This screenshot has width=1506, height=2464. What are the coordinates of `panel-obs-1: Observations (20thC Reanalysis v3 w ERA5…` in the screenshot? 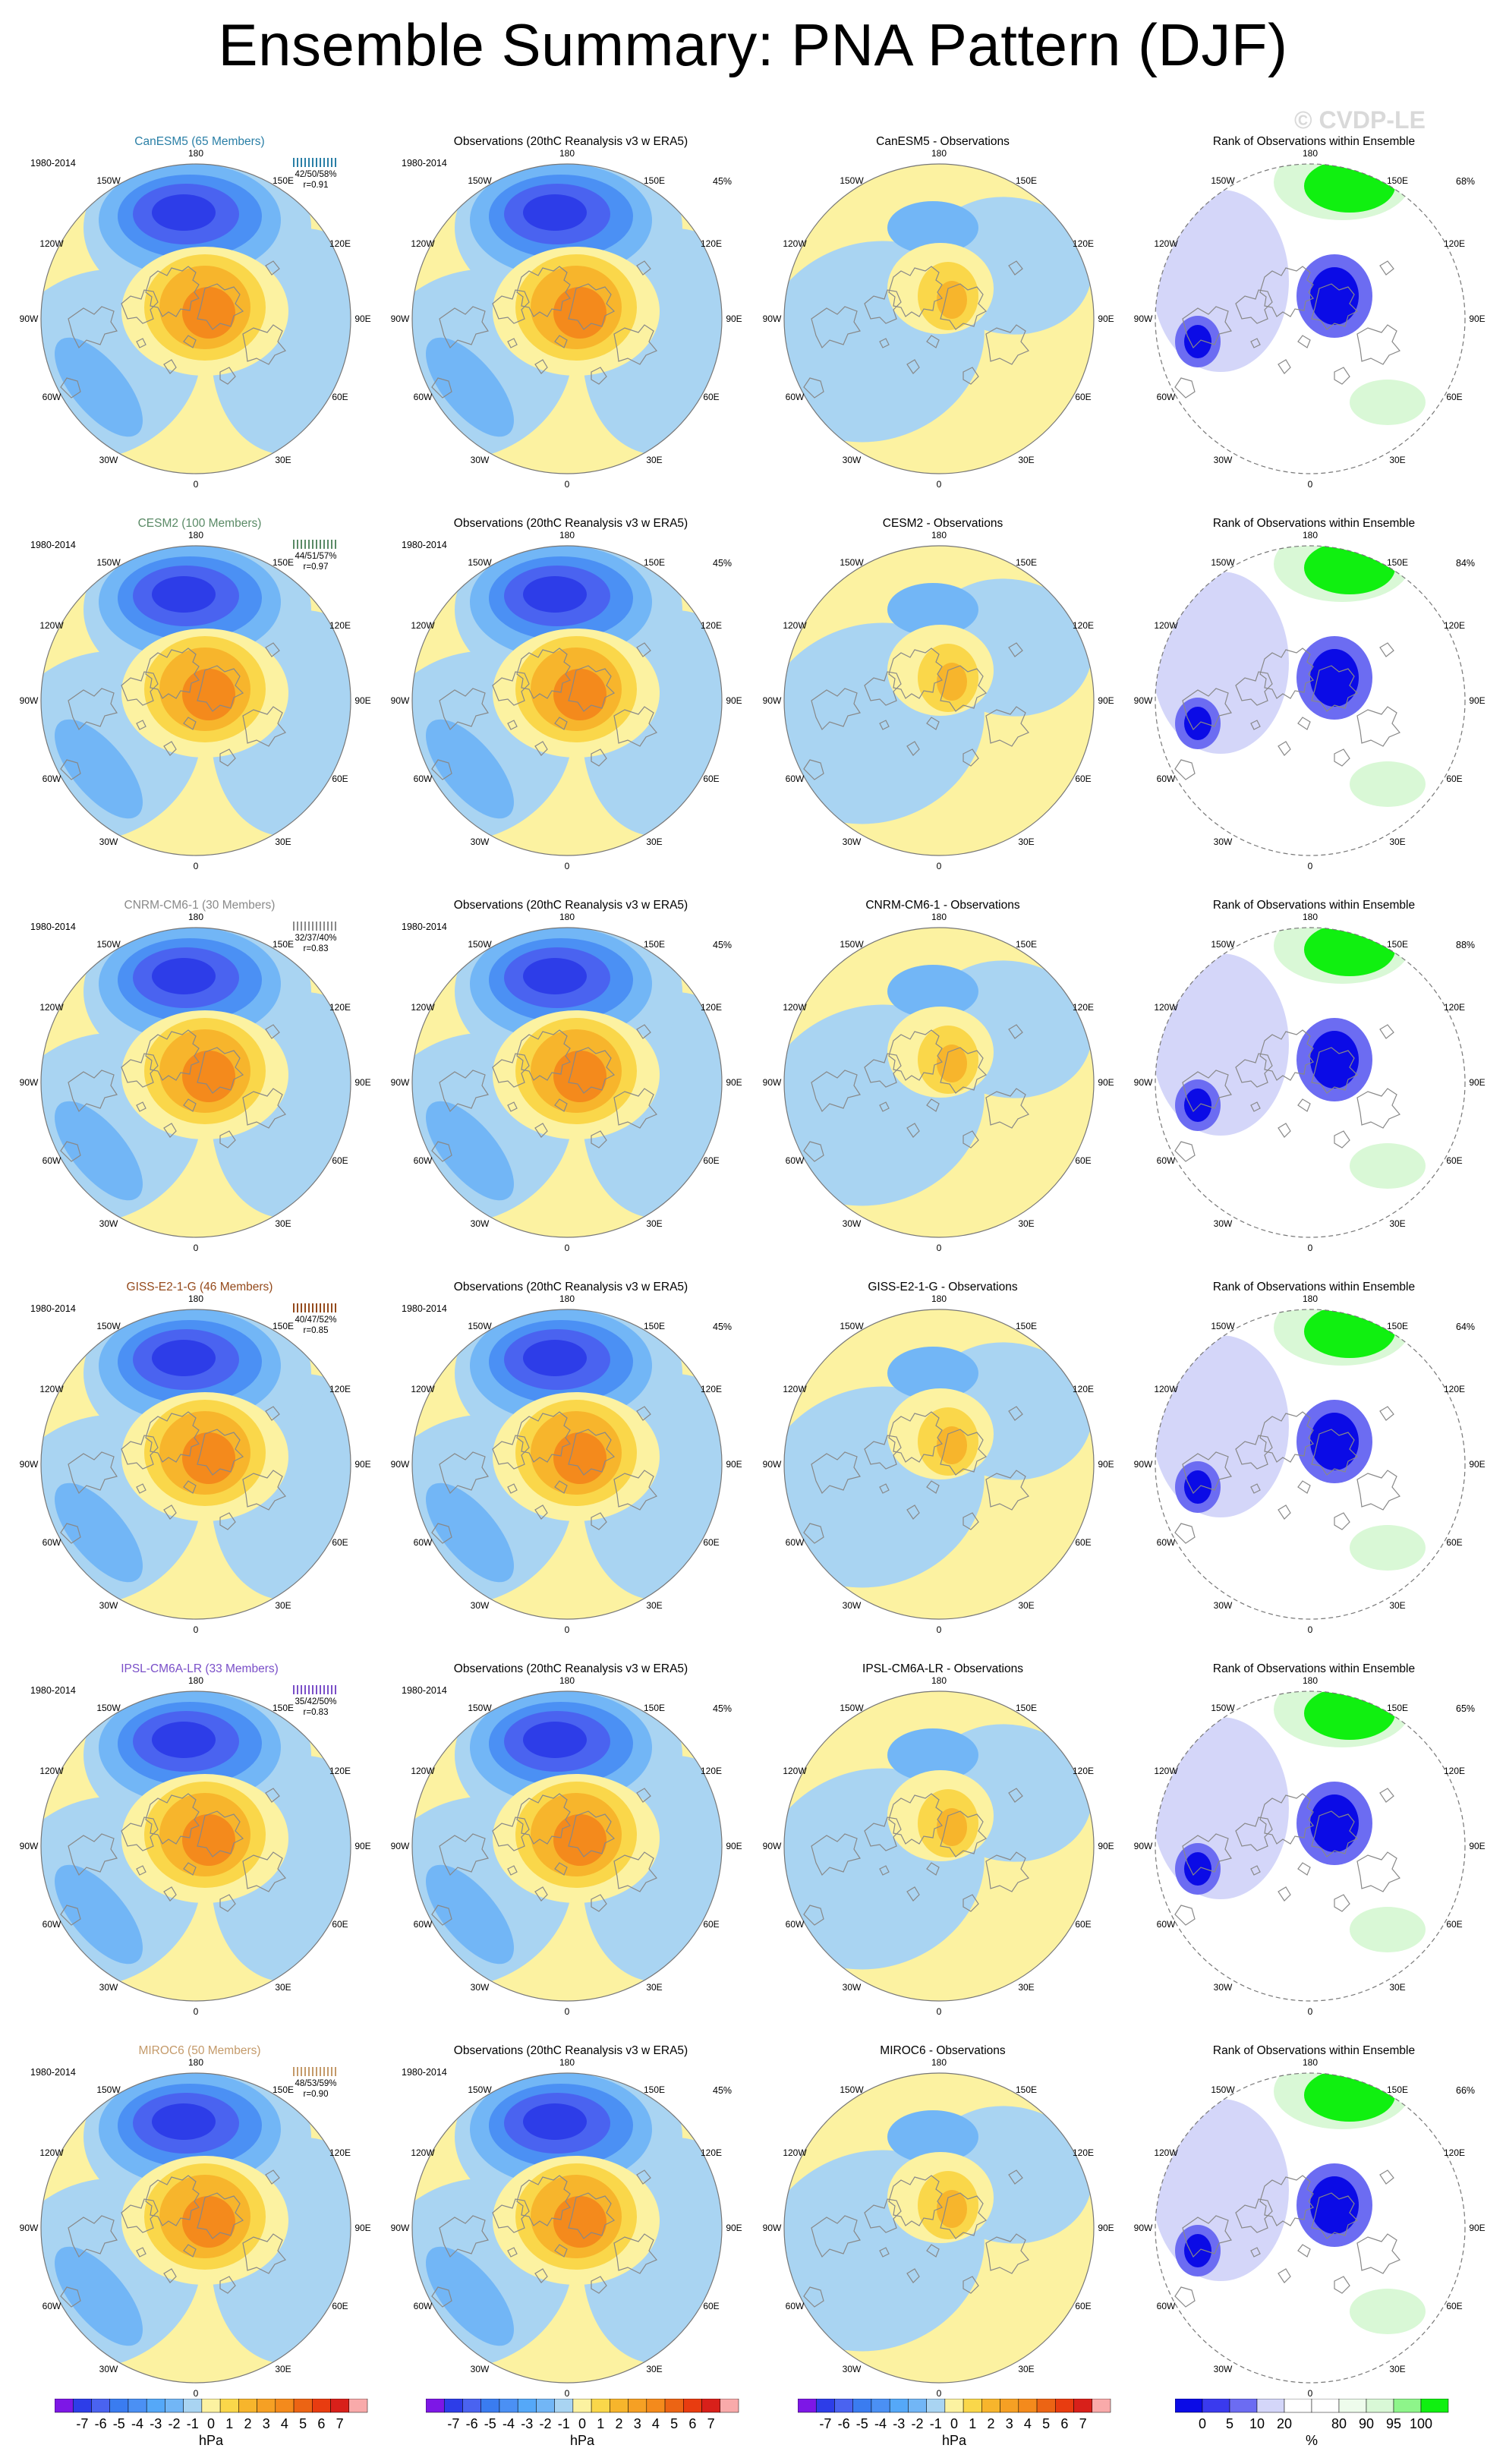 It's located at (570, 302).